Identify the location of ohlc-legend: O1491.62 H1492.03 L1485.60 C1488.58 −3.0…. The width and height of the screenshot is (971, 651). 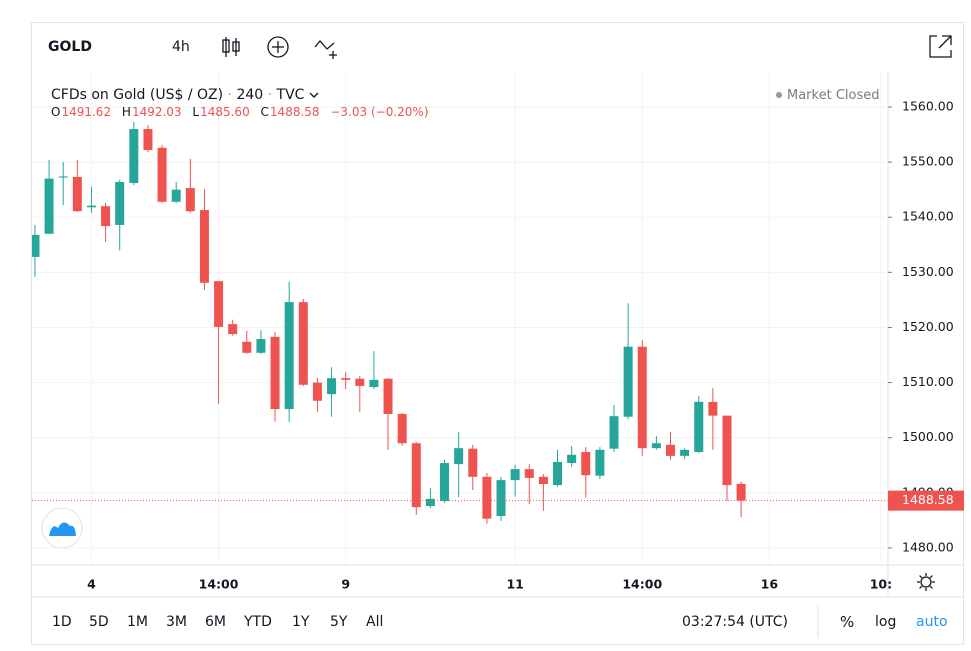
(240, 112).